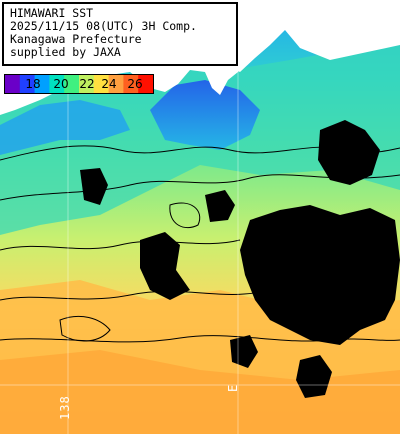  What do you see at coordinates (65, 407) in the screenshot?
I see `longitude-label: 138` at bounding box center [65, 407].